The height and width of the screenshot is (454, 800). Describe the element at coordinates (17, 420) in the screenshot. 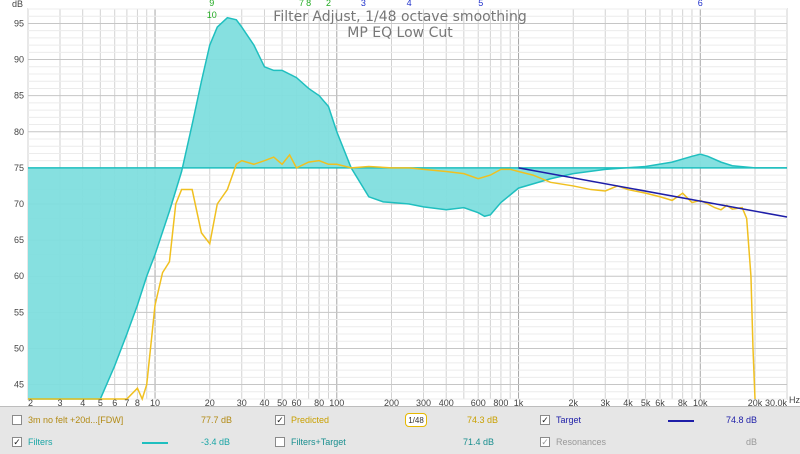

I see `measurement-checkbox` at that location.